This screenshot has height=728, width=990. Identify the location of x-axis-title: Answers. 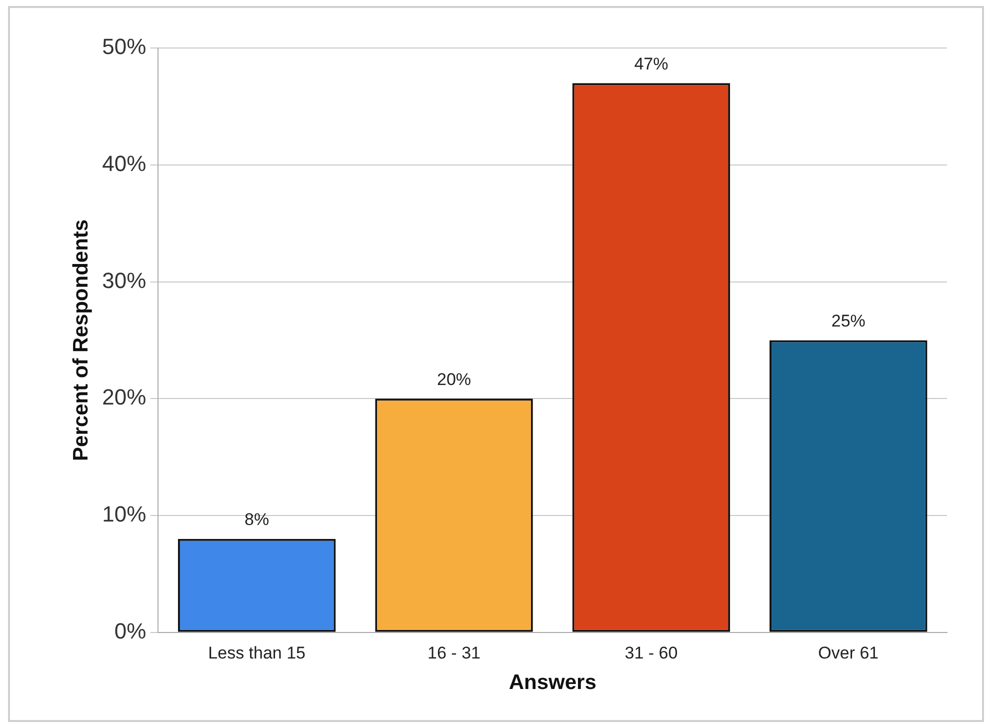
(552, 682).